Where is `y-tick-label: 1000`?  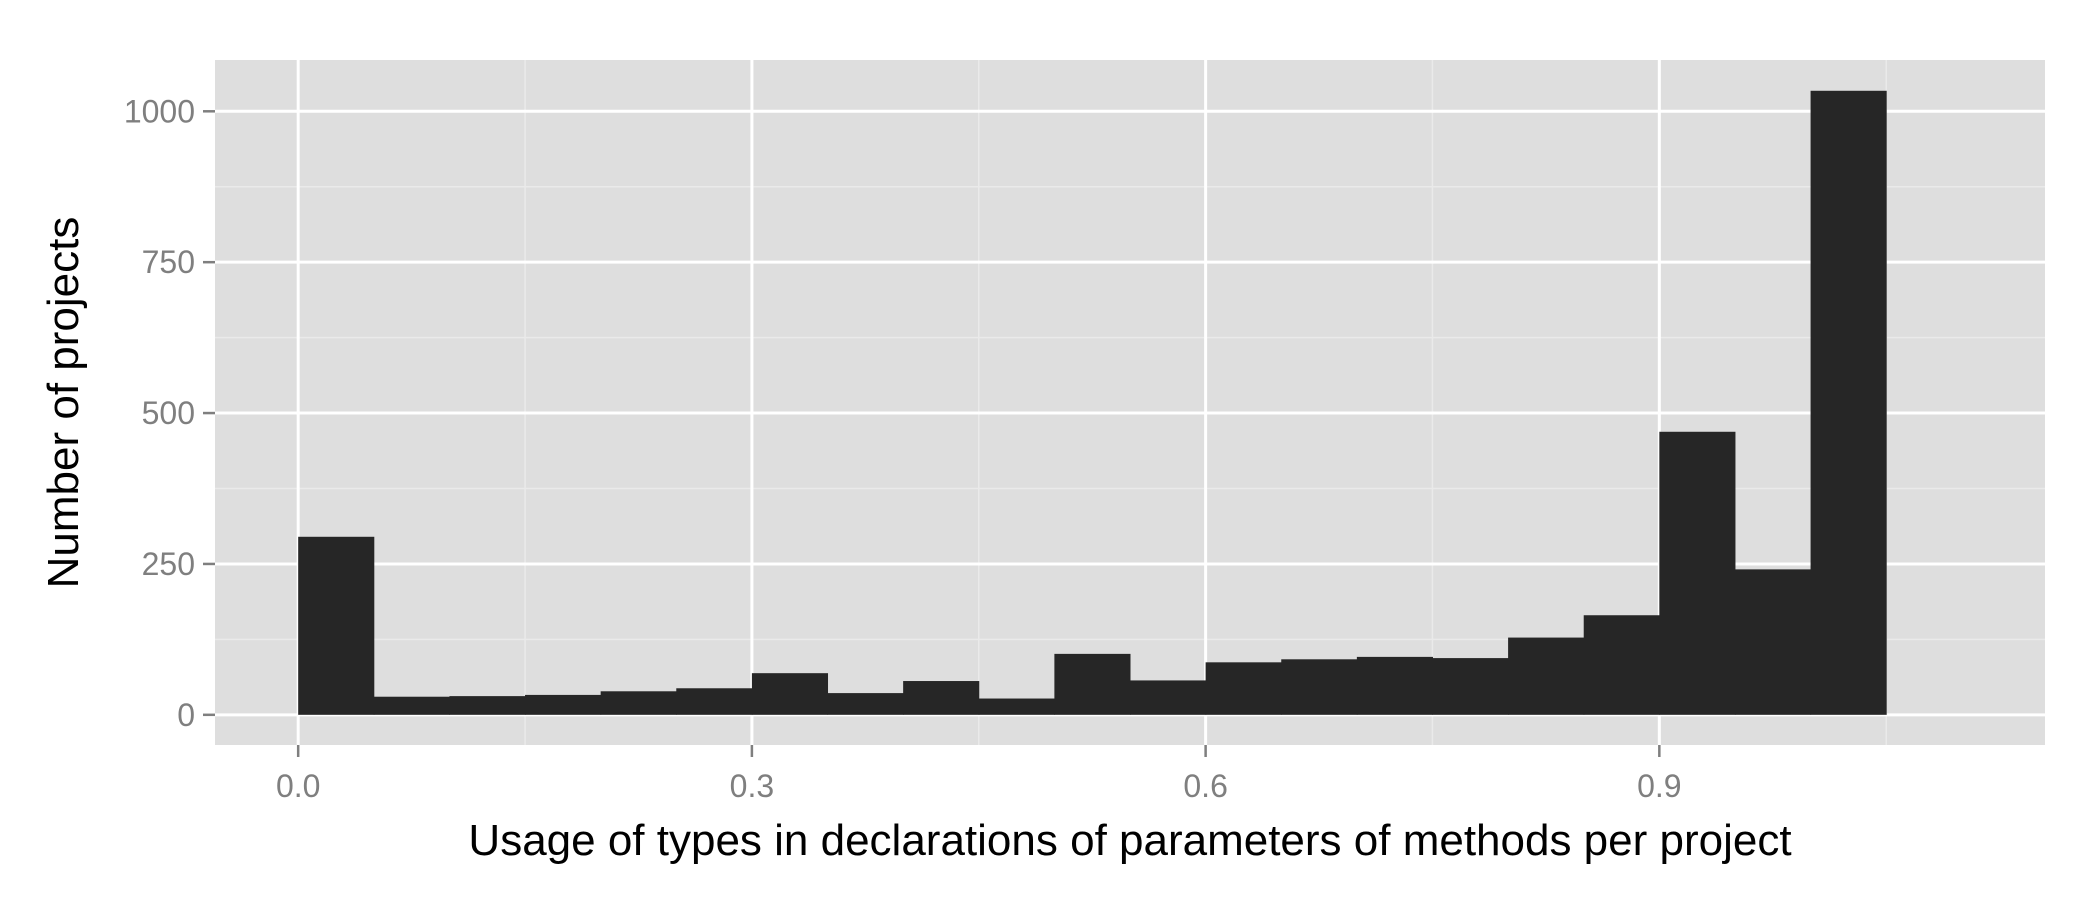
y-tick-label: 1000 is located at coordinates (159, 111).